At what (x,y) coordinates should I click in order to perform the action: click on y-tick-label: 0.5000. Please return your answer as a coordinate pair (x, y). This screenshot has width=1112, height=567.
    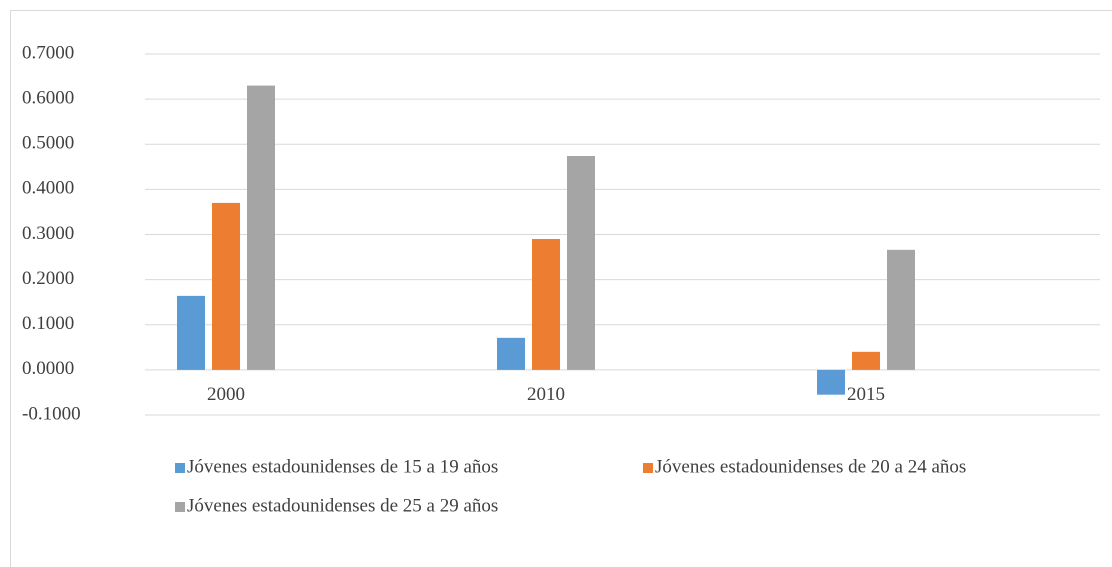
    Looking at the image, I should click on (48, 143).